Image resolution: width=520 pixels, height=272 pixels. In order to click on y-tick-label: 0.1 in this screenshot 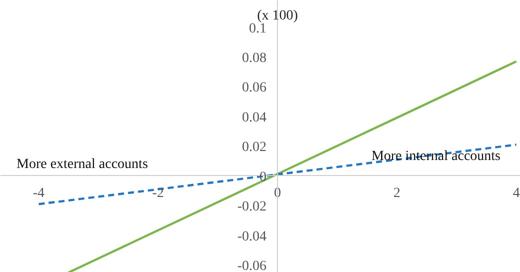, I will do `click(258, 28)`.